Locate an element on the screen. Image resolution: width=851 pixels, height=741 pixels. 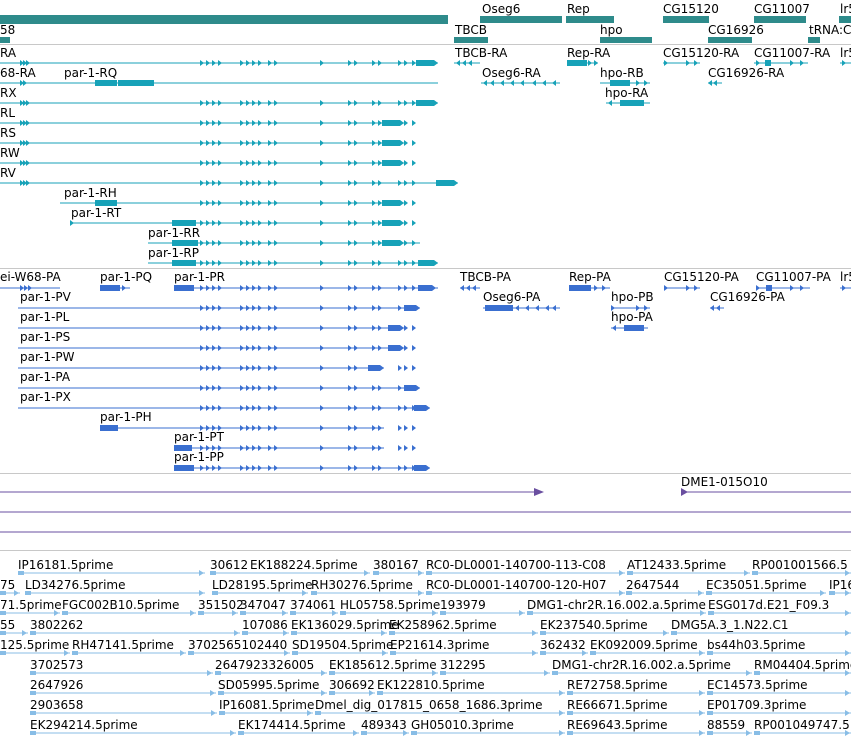
gene-label: CG16926 is located at coordinates (736, 30).